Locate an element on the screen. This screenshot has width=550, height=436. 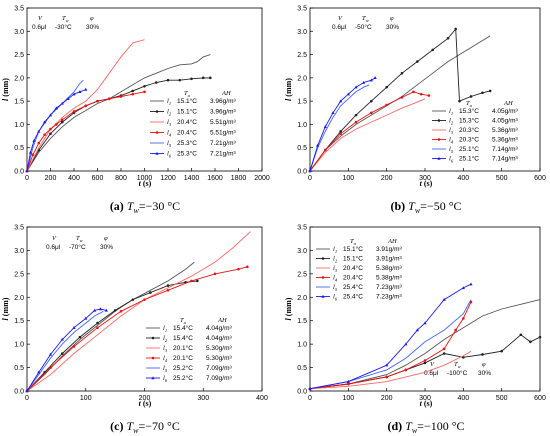
x-tick-label: 2000 is located at coordinates (262, 178).